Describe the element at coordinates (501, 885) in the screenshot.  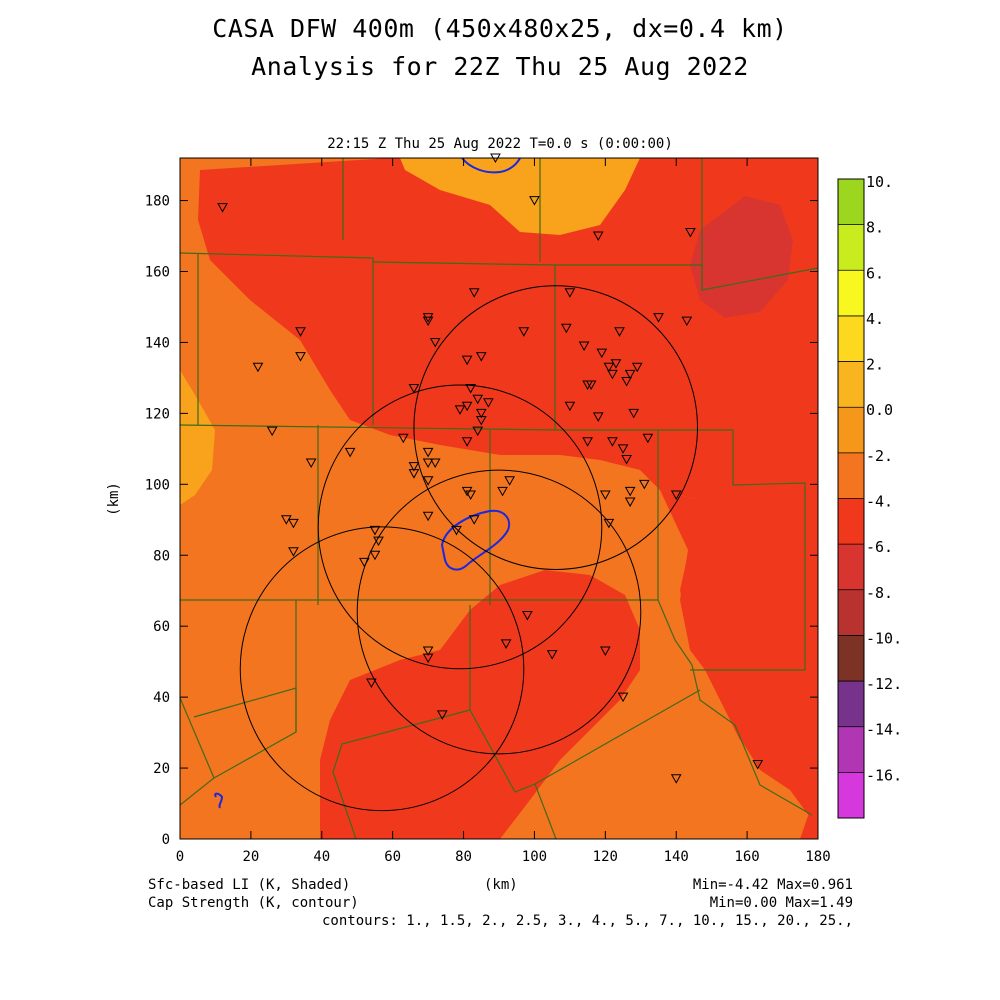
I see `footer-xunits: (km)` at that location.